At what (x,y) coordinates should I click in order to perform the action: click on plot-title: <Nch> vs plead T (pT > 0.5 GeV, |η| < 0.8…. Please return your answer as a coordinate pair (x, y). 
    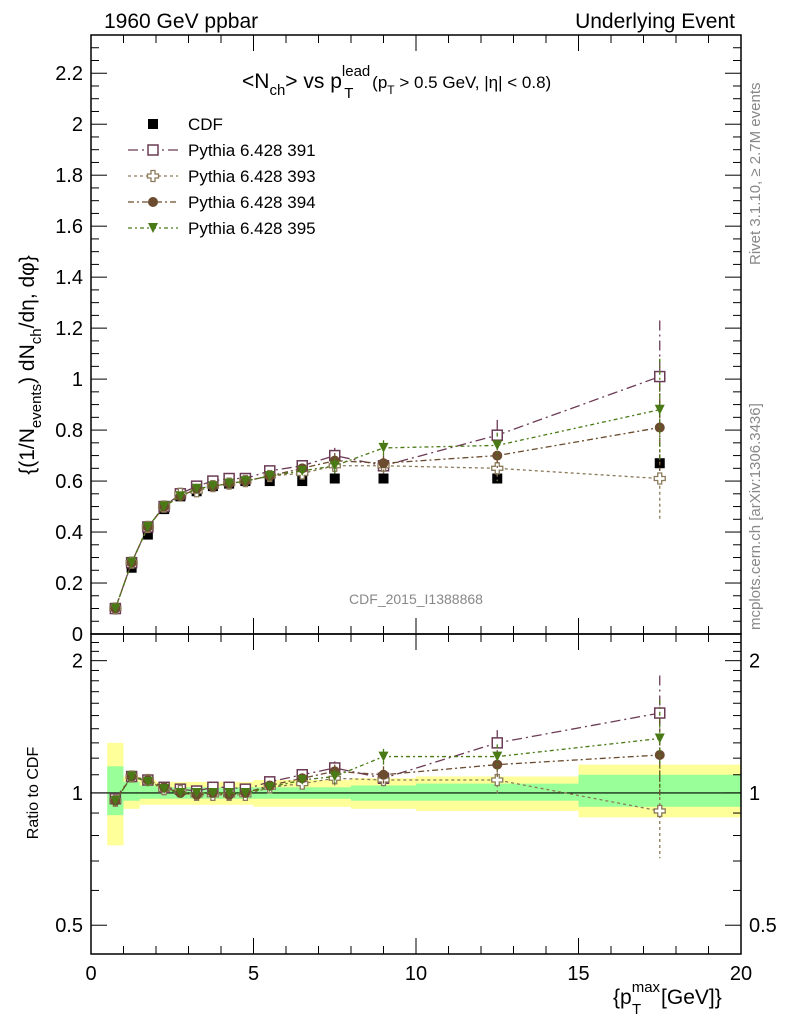
    Looking at the image, I should click on (396, 82).